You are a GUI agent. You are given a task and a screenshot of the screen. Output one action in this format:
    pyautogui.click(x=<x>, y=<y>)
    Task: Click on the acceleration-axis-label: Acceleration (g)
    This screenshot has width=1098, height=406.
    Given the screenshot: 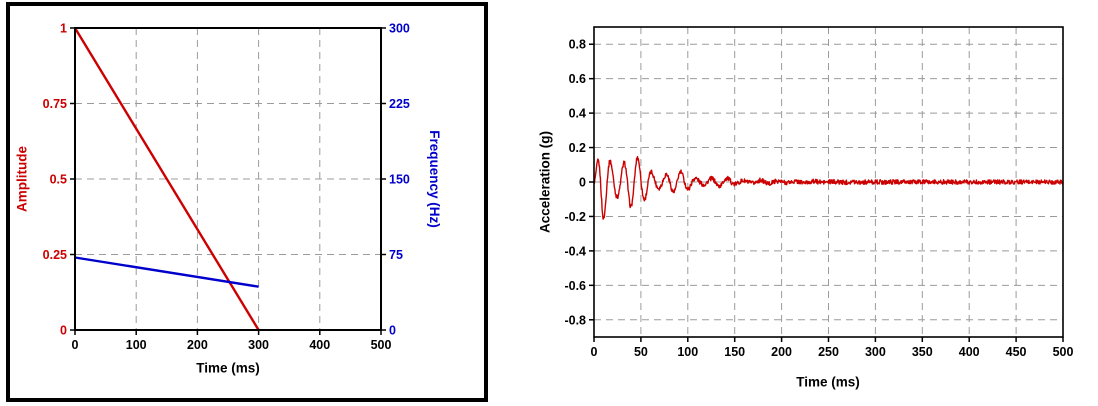 What is the action you would take?
    pyautogui.click(x=545, y=182)
    